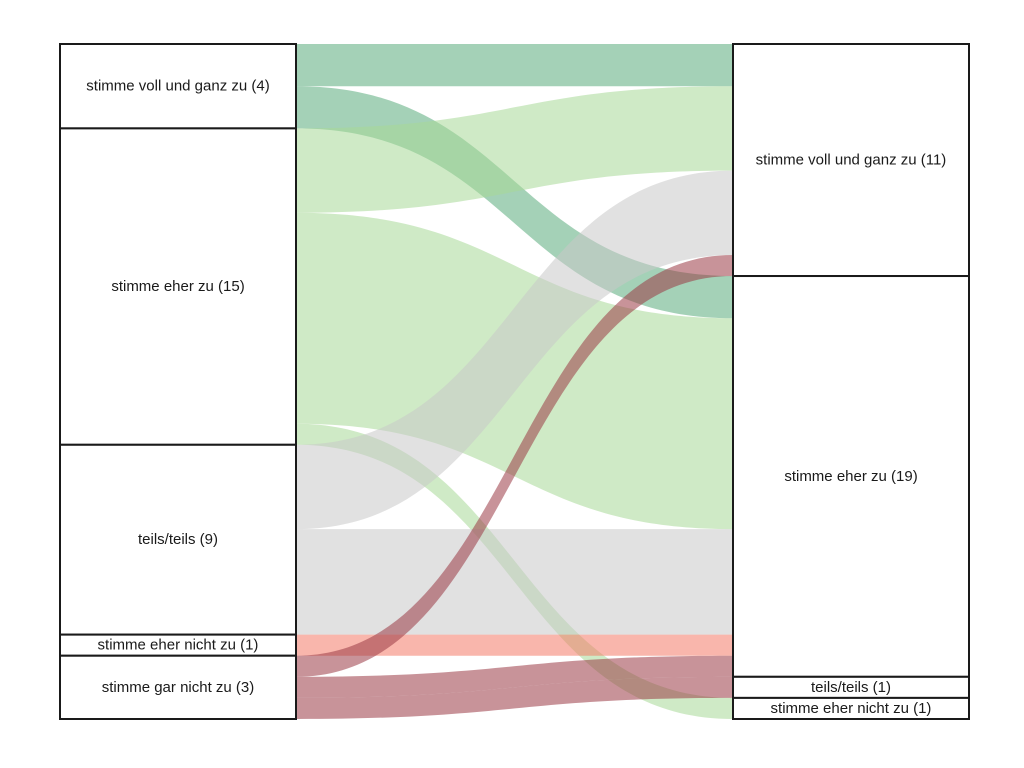 The width and height of the screenshot is (1024, 768). I want to click on left-node-label: teils/teils (9), so click(178, 539).